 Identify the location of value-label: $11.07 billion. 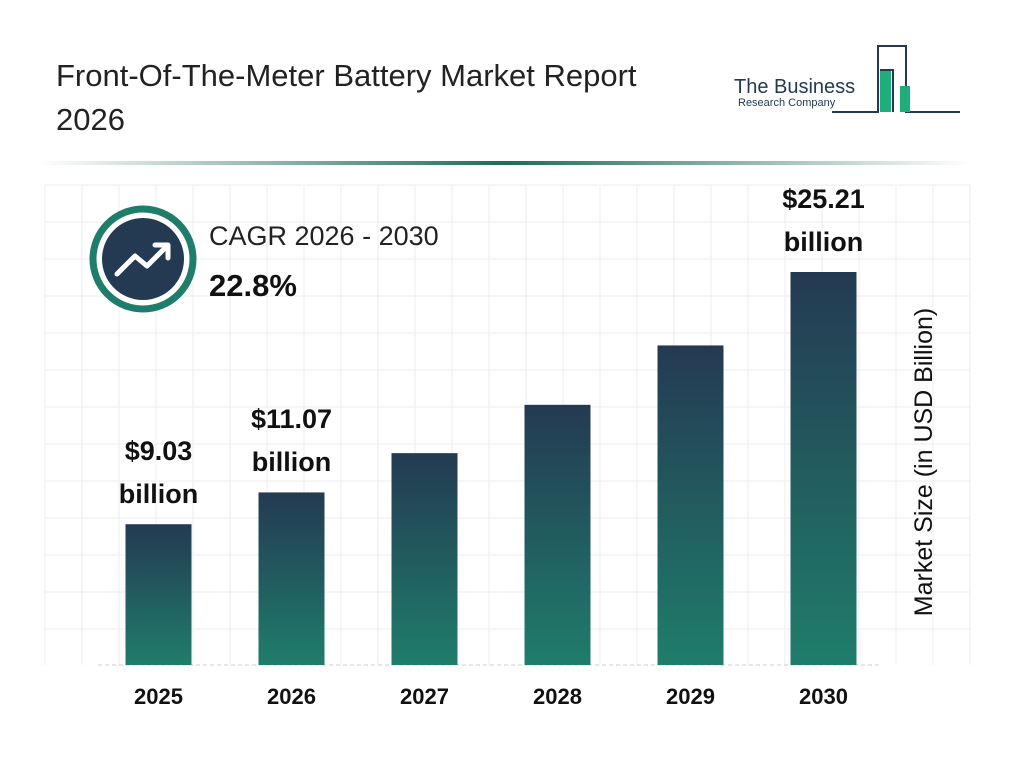
(291, 441).